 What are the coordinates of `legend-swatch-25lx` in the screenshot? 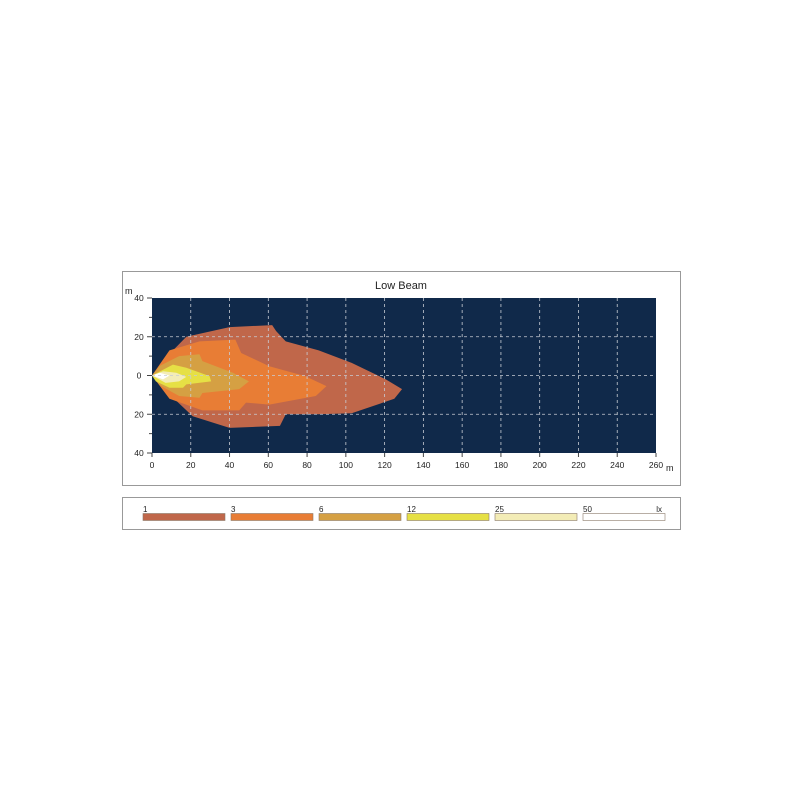 It's located at (536, 517).